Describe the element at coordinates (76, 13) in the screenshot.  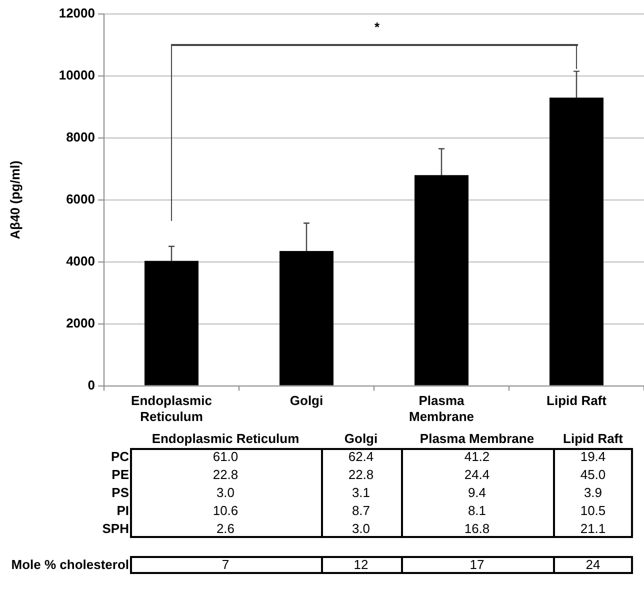
I see `y-tick-label: 12000` at that location.